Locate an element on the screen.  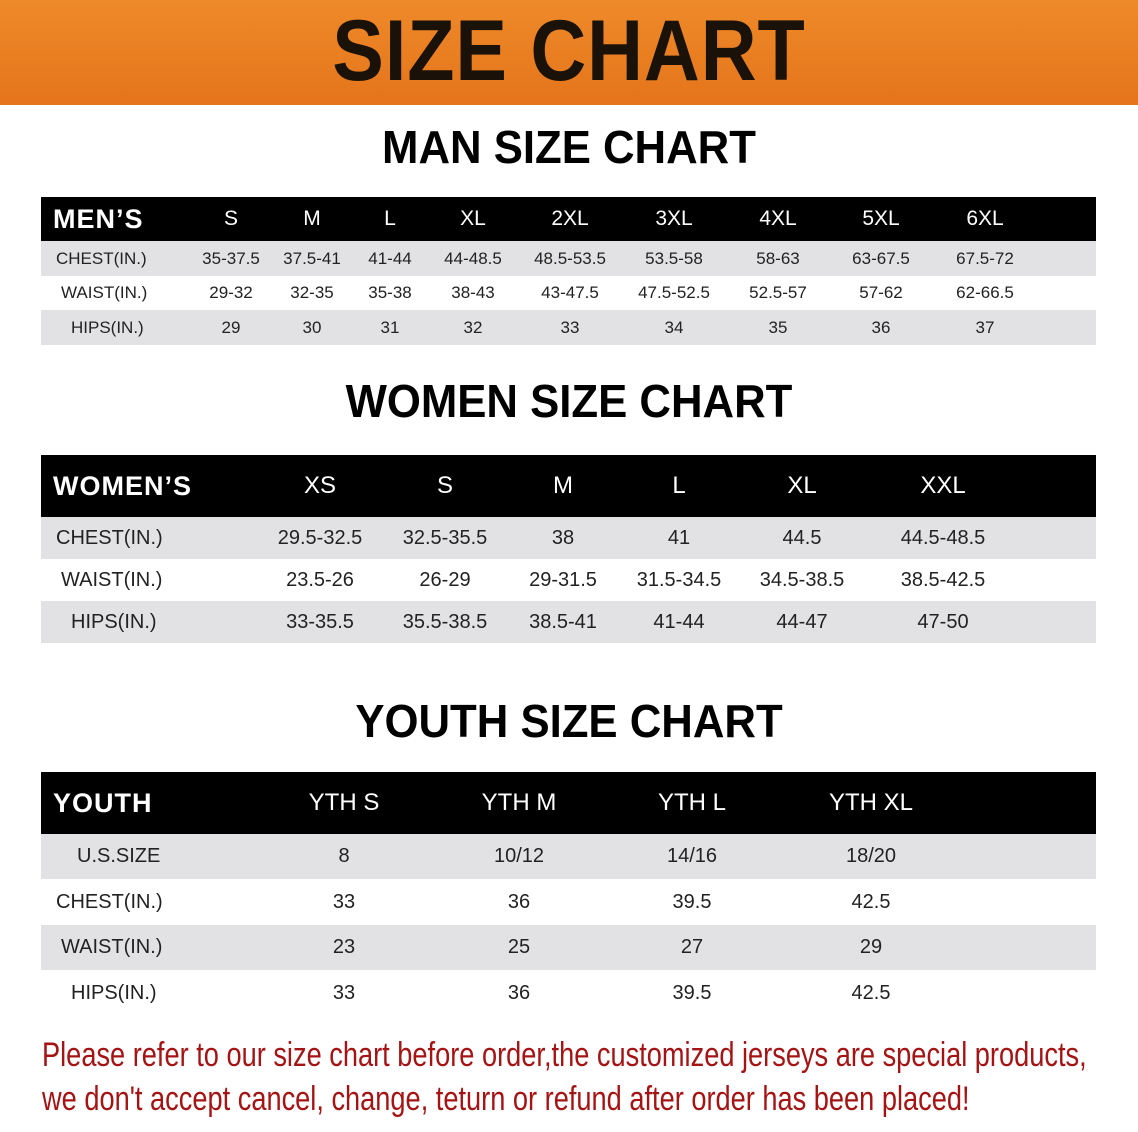
women-header-label: WOMEN’S is located at coordinates (122, 485).